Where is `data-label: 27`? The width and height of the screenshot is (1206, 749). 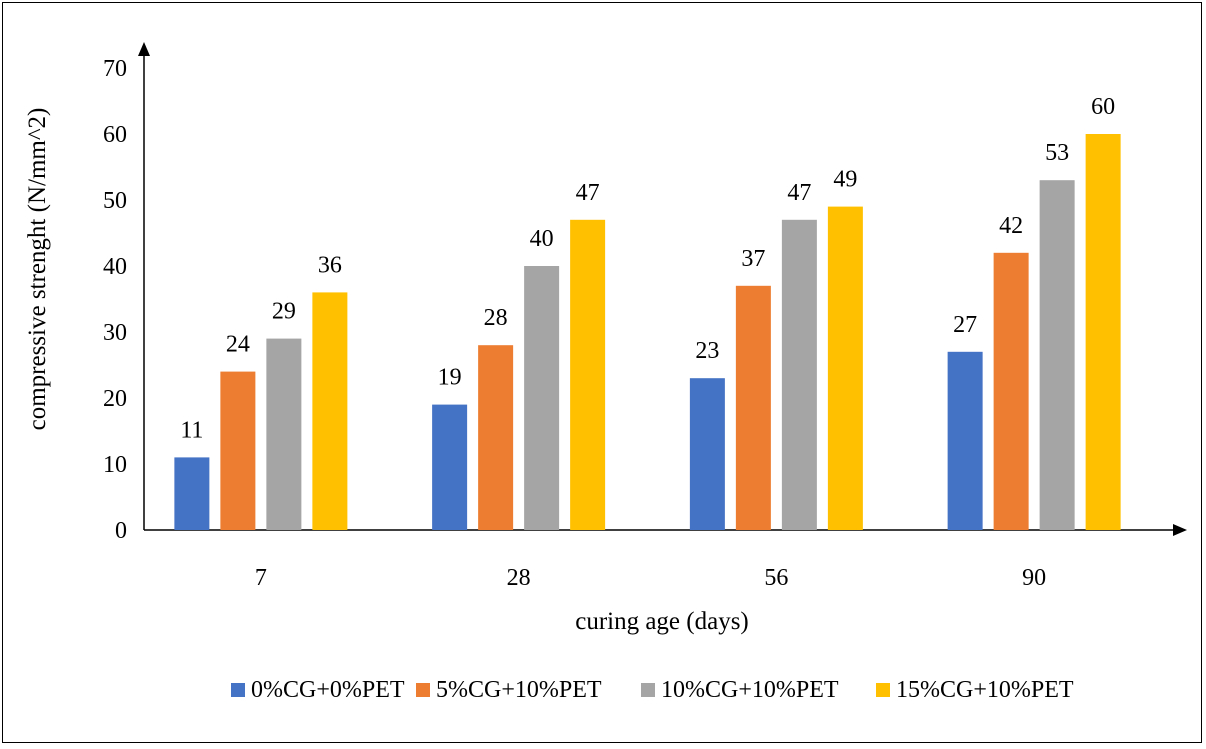 data-label: 27 is located at coordinates (965, 325).